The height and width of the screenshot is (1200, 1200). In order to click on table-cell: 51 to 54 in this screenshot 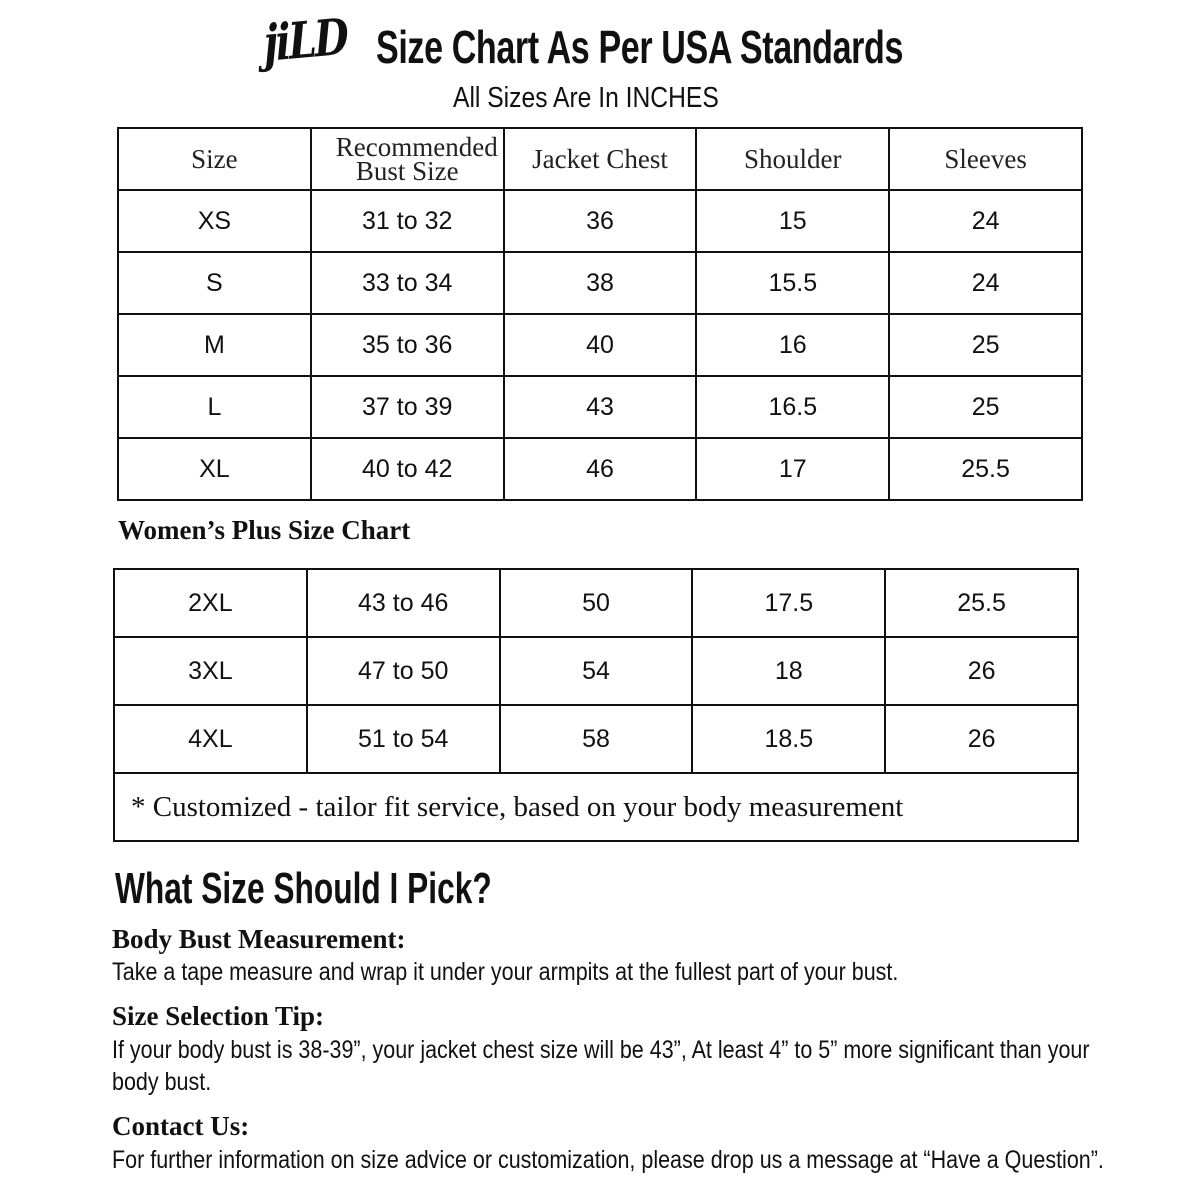, I will do `click(403, 739)`.